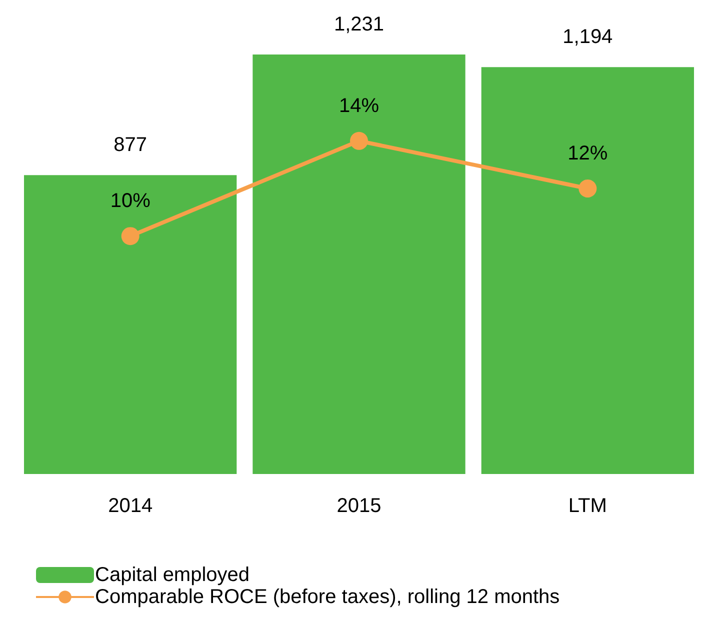  What do you see at coordinates (587, 37) in the screenshot?
I see `data-label: 1,194` at bounding box center [587, 37].